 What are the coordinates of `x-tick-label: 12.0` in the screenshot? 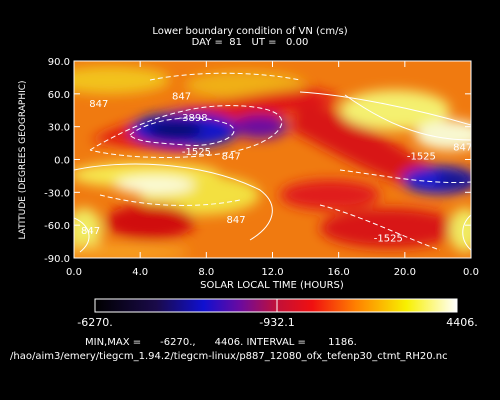 It's located at (272, 272).